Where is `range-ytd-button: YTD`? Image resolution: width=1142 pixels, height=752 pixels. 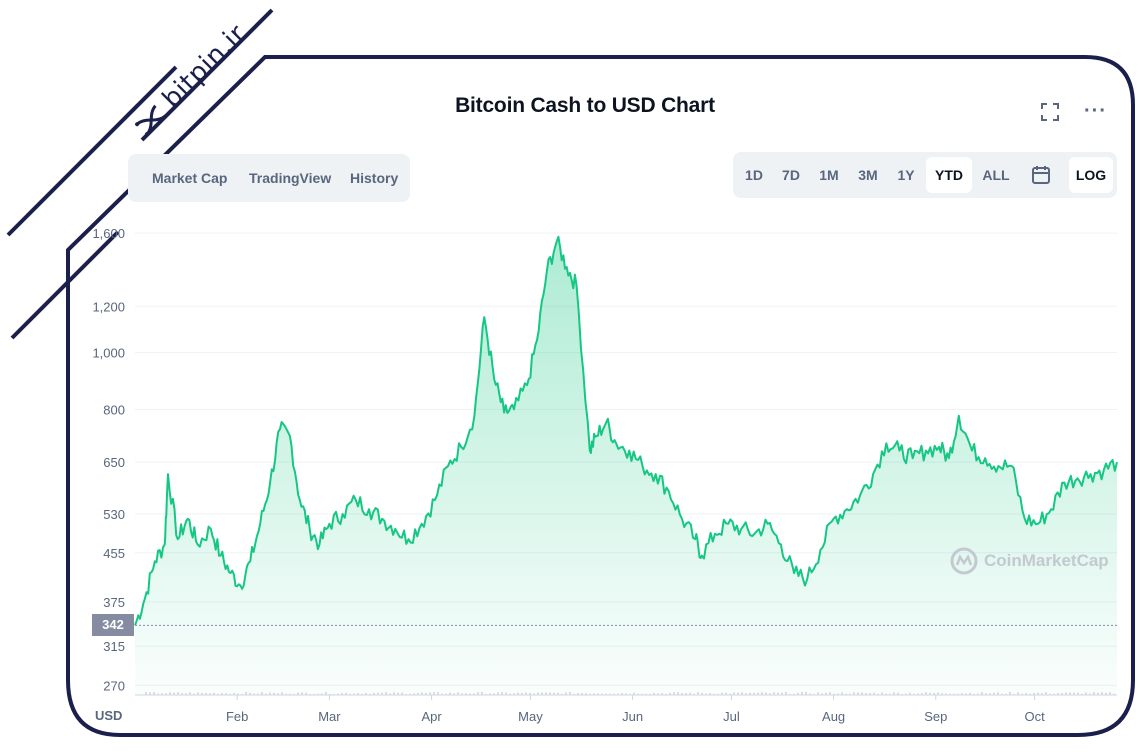 range-ytd-button: YTD is located at coordinates (949, 175).